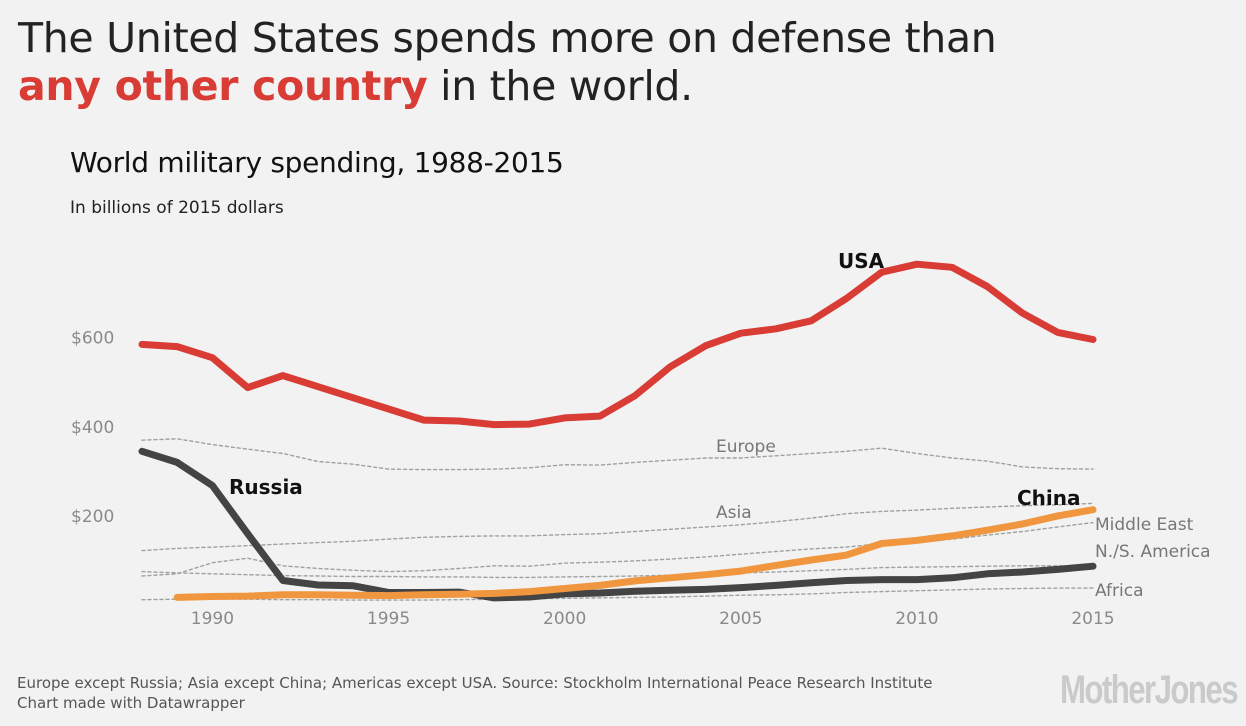 This screenshot has width=1246, height=726. I want to click on x-tick-label: 2015, so click(1092, 619).